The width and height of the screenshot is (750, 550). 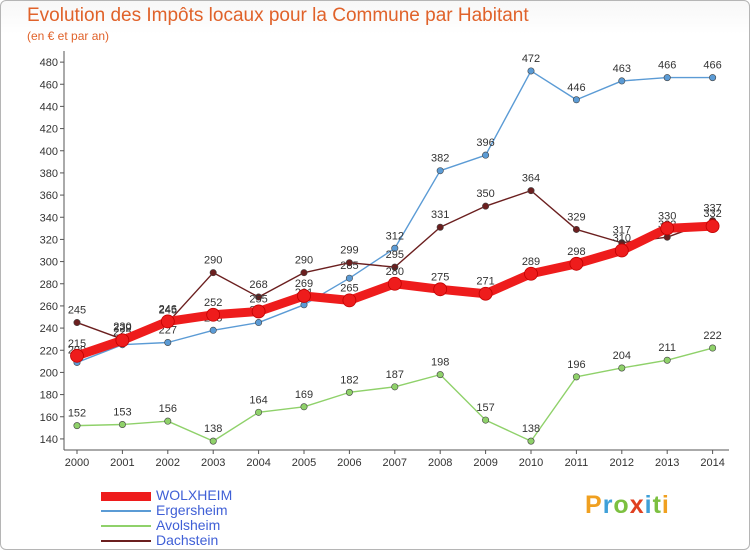 What do you see at coordinates (213, 303) in the screenshot?
I see `data-label-wolxheim: 252` at bounding box center [213, 303].